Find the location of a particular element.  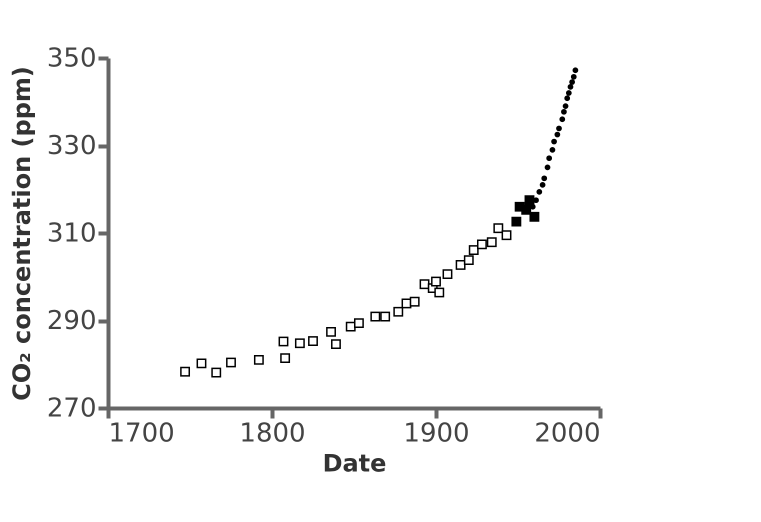

y-tick-label: 290 is located at coordinates (71, 321).